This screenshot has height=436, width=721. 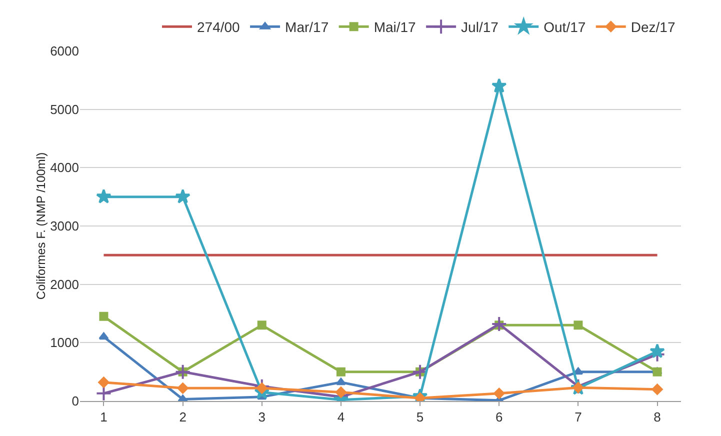 I want to click on y-tick-label: 6000, so click(x=64, y=51).